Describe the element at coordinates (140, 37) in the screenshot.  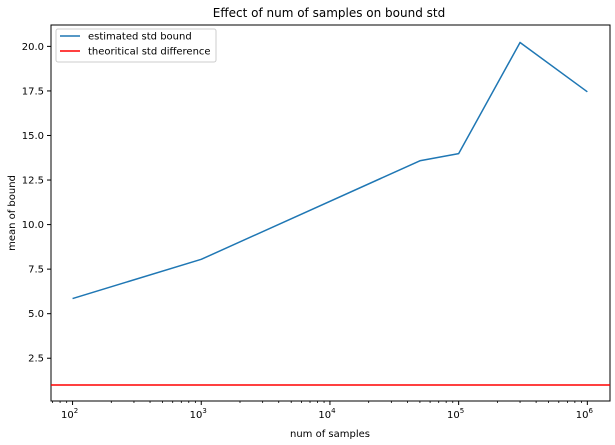
I see `legend-label-estimated: estimated std bound` at that location.